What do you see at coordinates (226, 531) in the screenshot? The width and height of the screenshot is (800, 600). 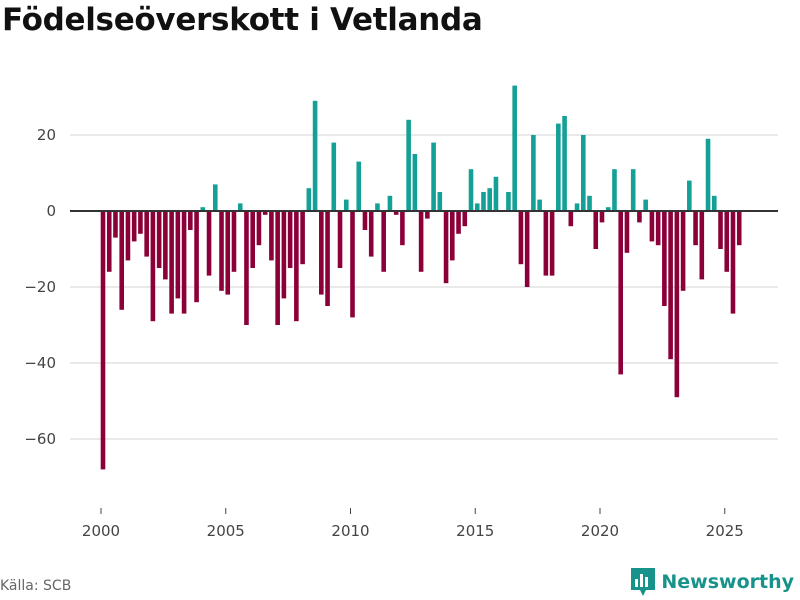 I see `x-tick-label: 2005` at bounding box center [226, 531].